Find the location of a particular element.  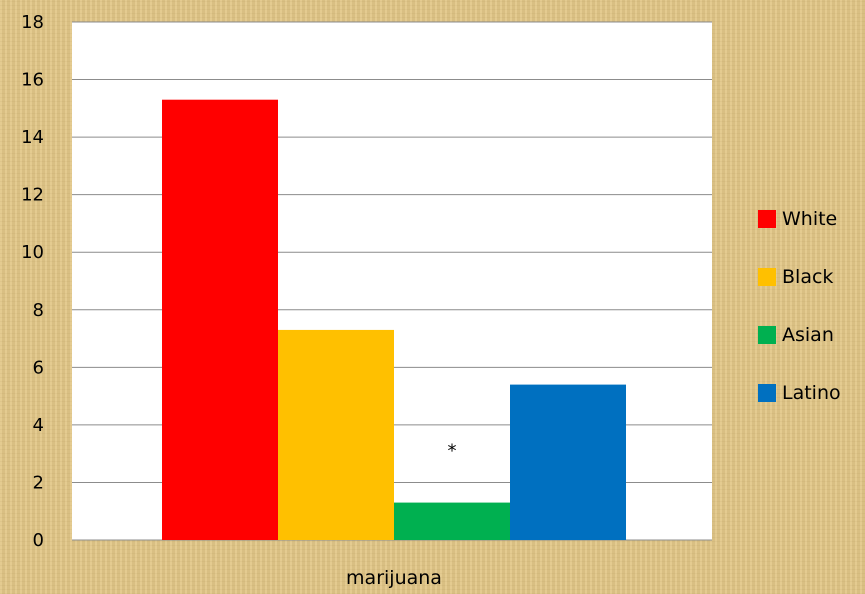

legend-label: White is located at coordinates (809, 219).